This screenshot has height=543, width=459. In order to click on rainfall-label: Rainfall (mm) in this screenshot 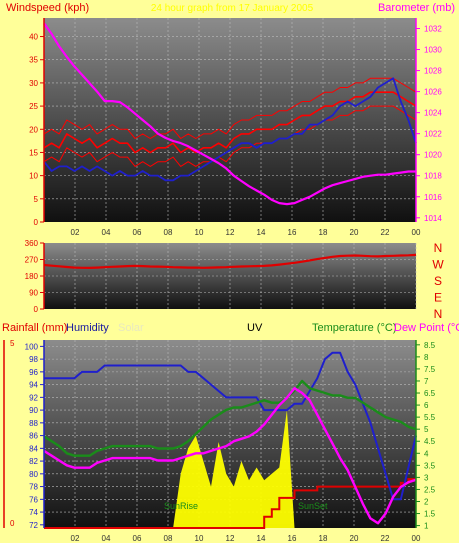, I will do `click(34, 328)`.